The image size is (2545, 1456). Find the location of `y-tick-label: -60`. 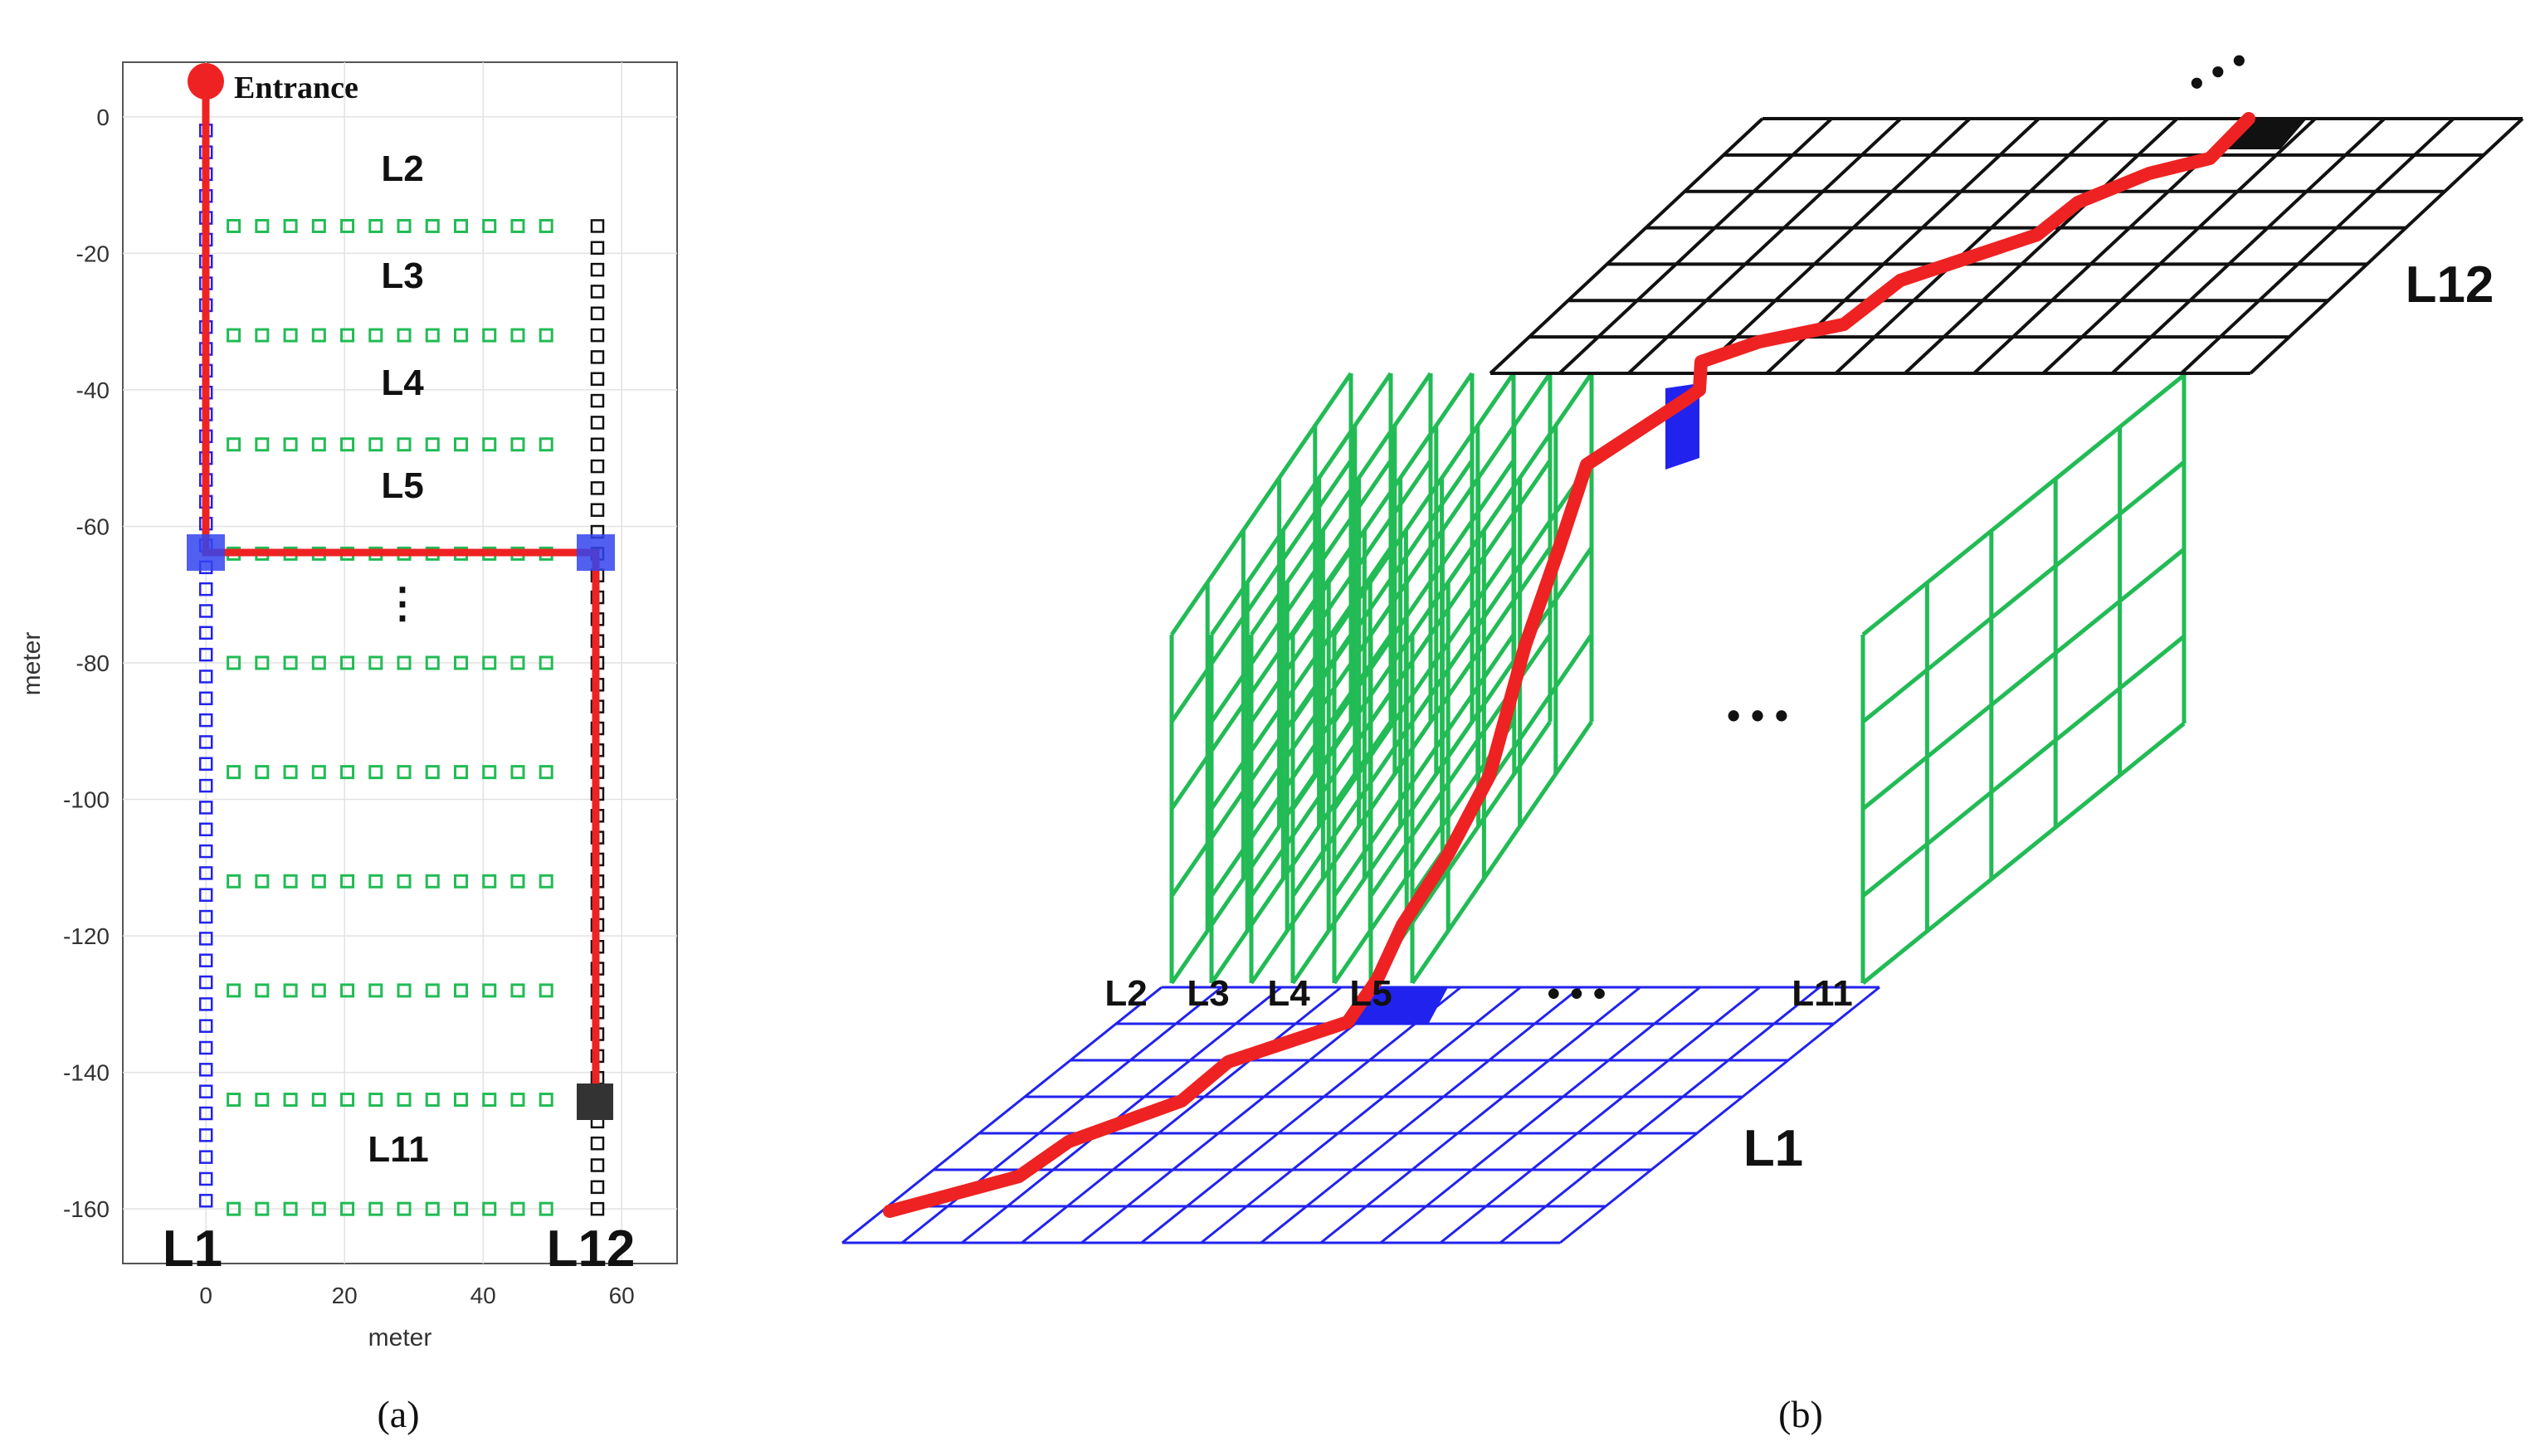

y-tick-label: -60 is located at coordinates (93, 526).